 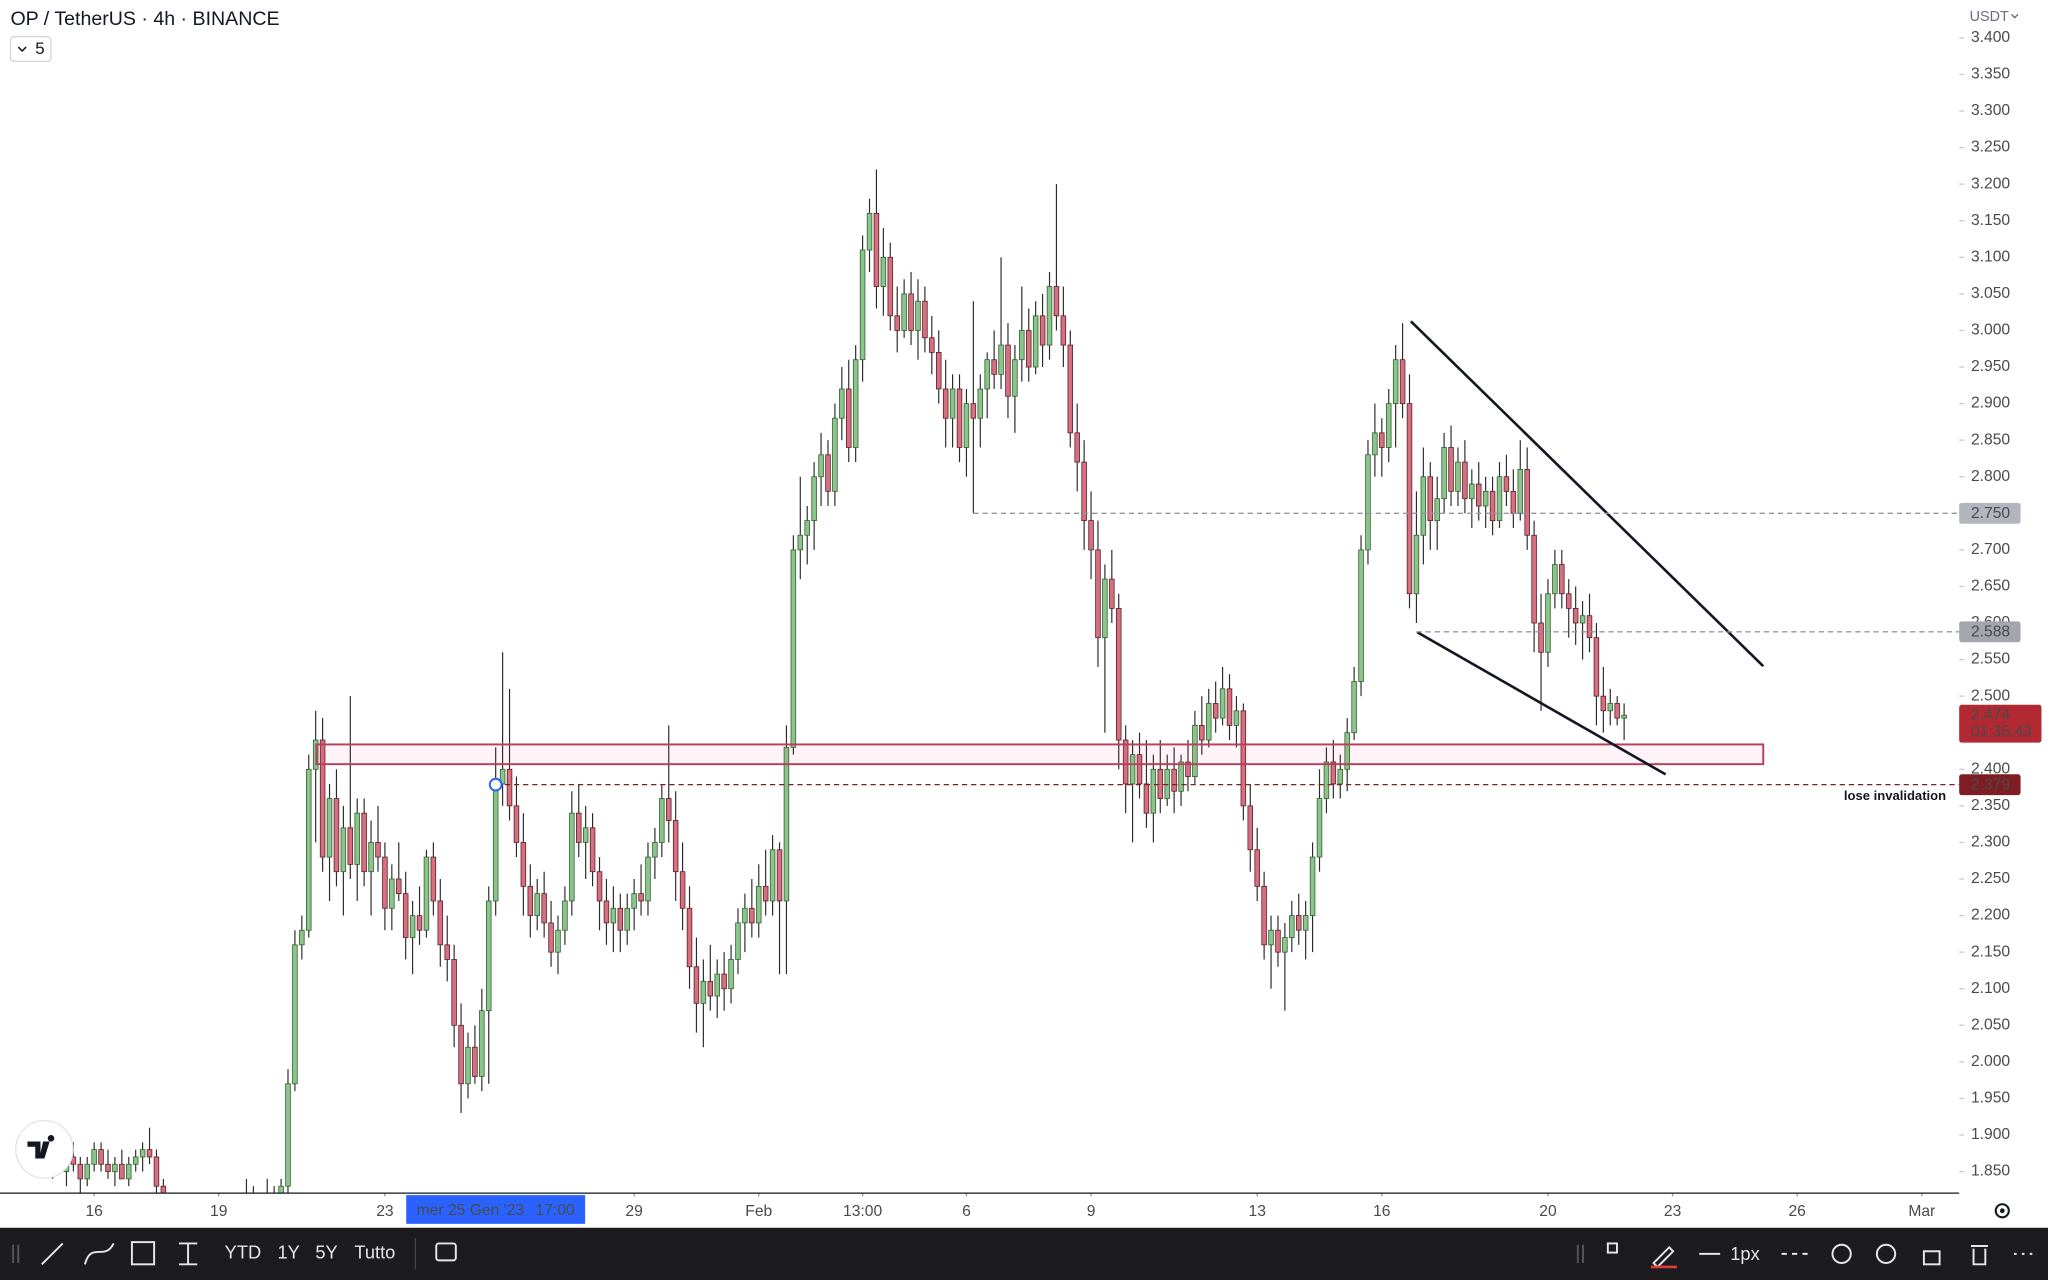 I want to click on x-tick-label: 29, so click(x=633, y=1211).